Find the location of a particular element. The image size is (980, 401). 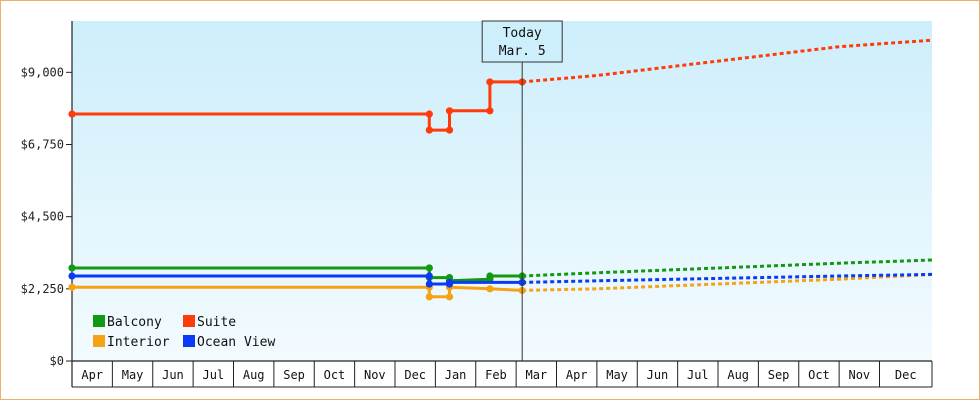

y-axis: $0 $2,250 $4,500 $6,750 $9,000 is located at coordinates (47, 204).